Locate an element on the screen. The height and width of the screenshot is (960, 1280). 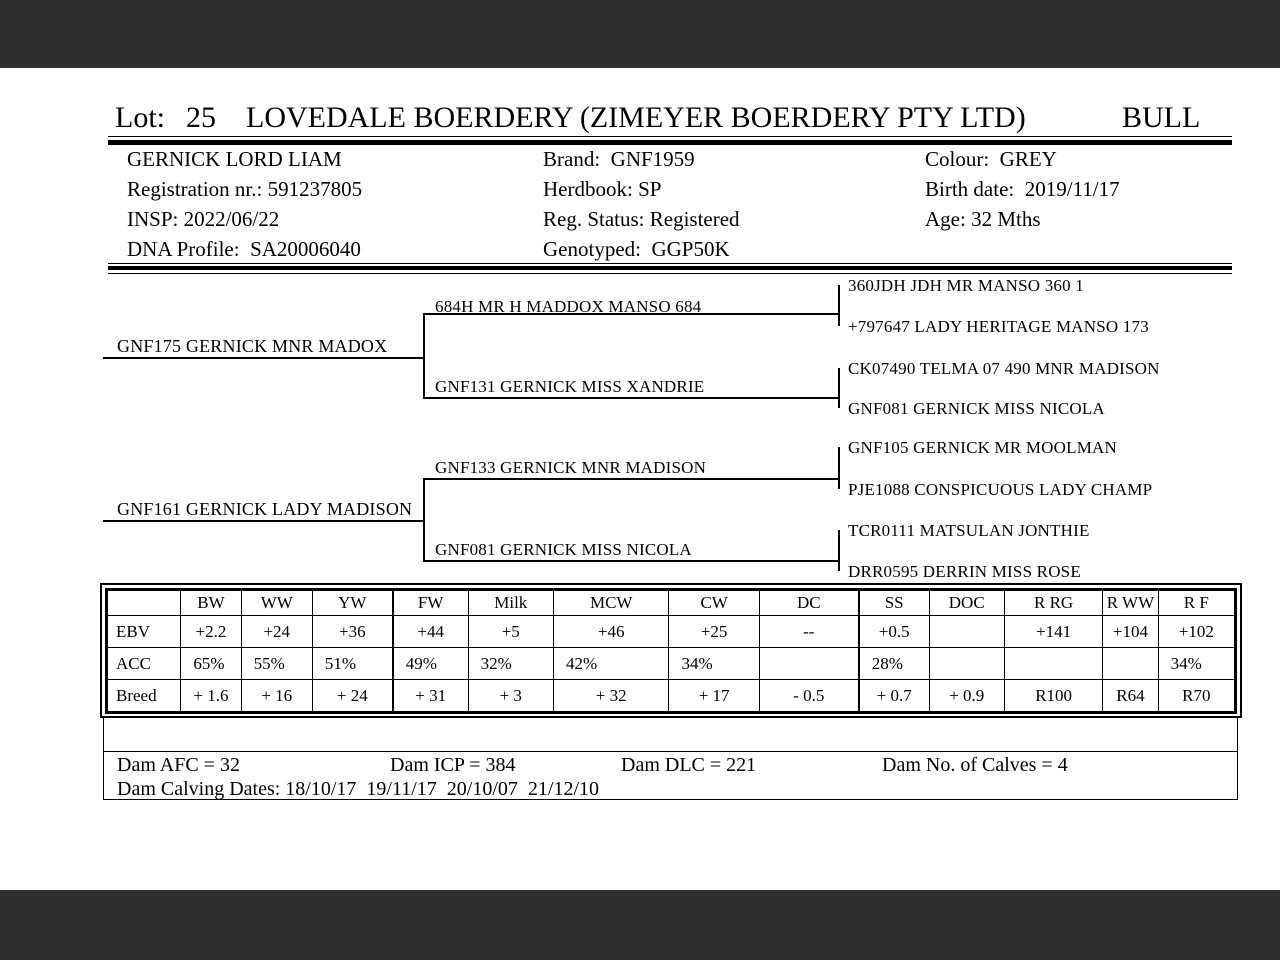
col-header-fw: FW is located at coordinates (430, 602).